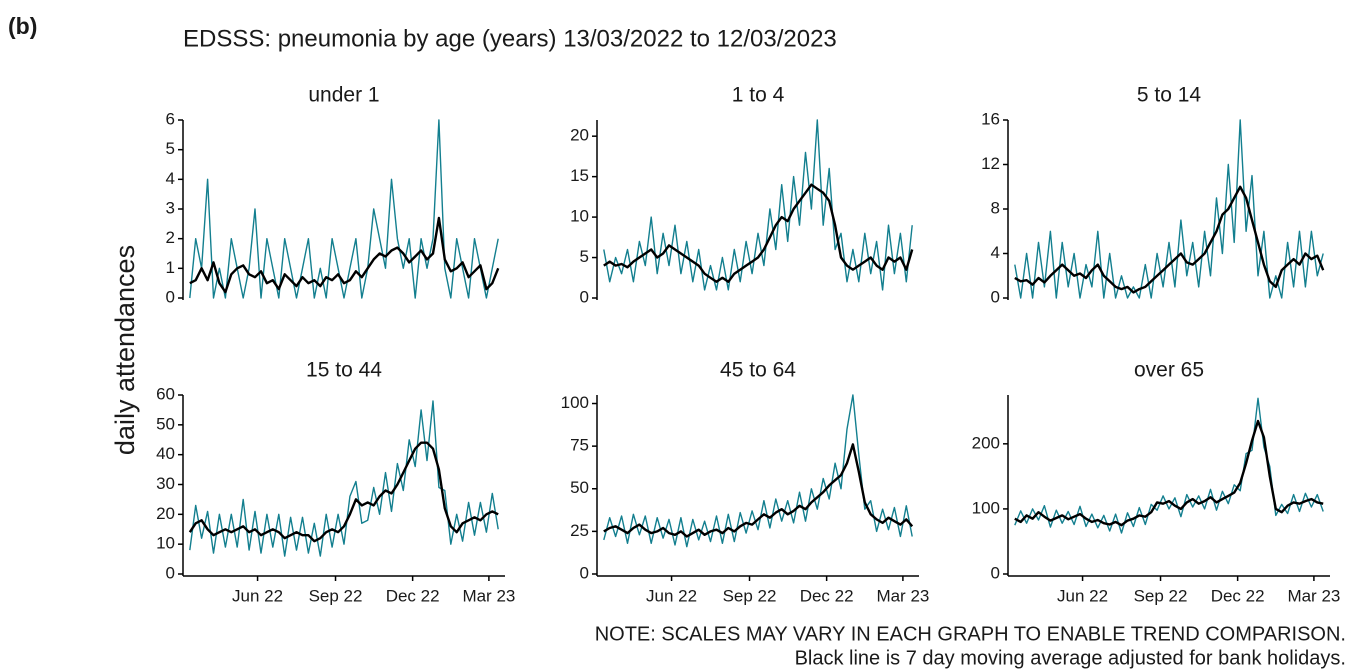  What do you see at coordinates (343, 95) in the screenshot?
I see `panel-title: under 1` at bounding box center [343, 95].